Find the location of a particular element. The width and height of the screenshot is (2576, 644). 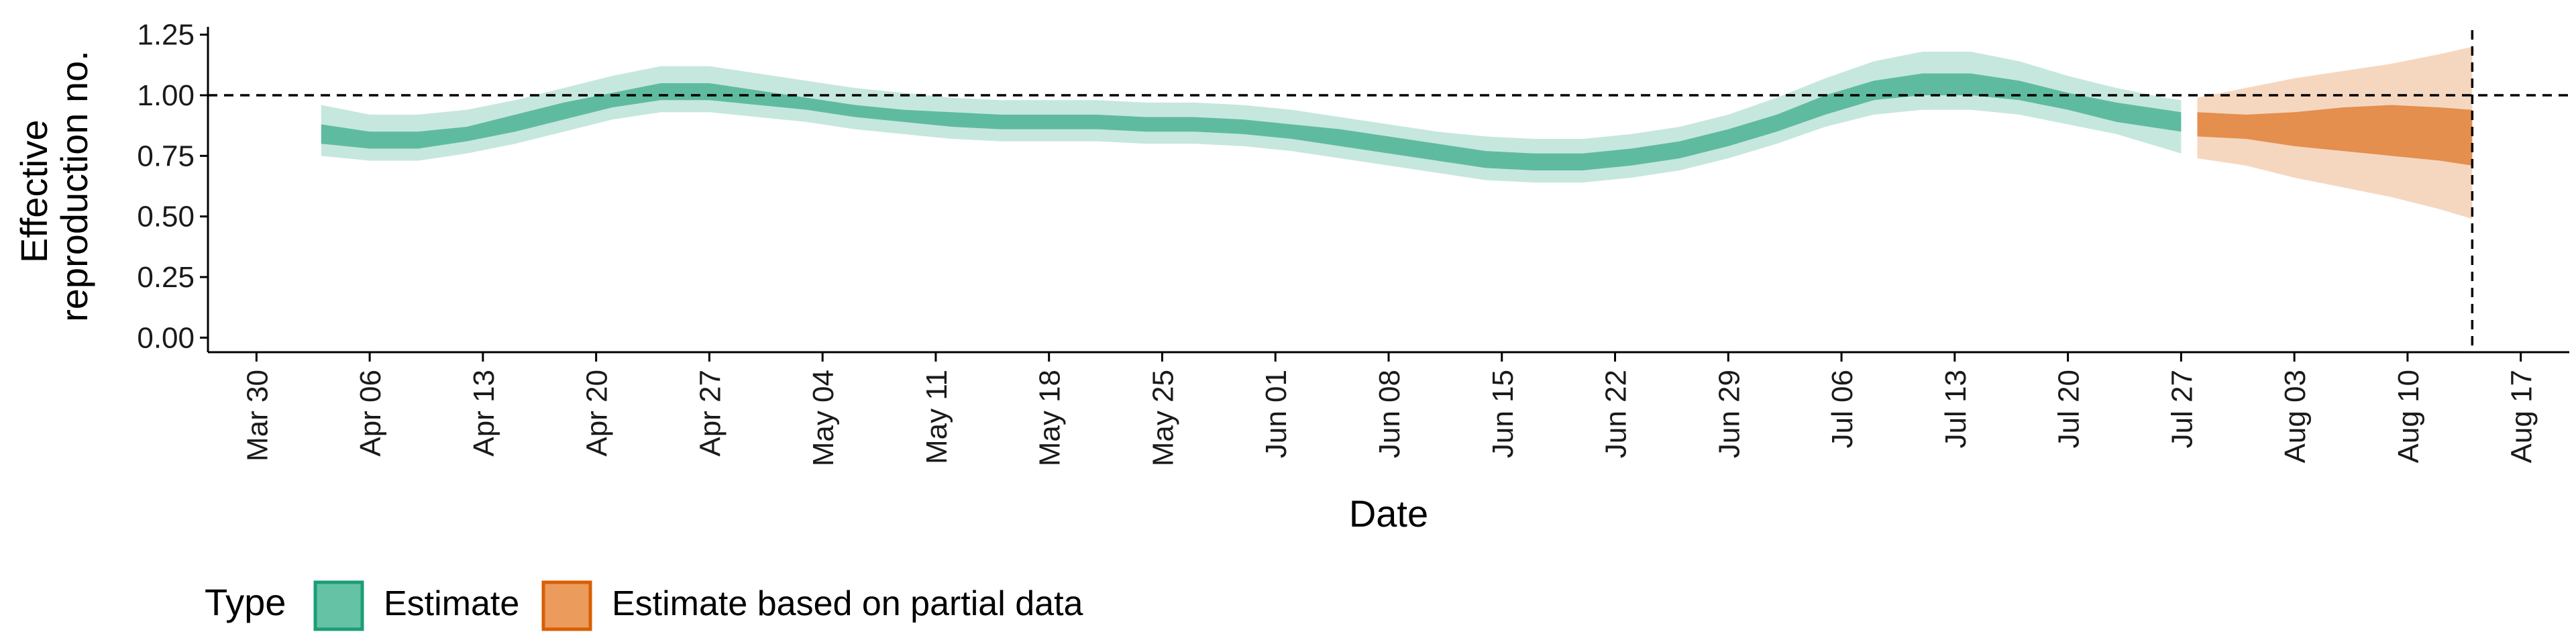

legend-title: Type is located at coordinates (245, 602).